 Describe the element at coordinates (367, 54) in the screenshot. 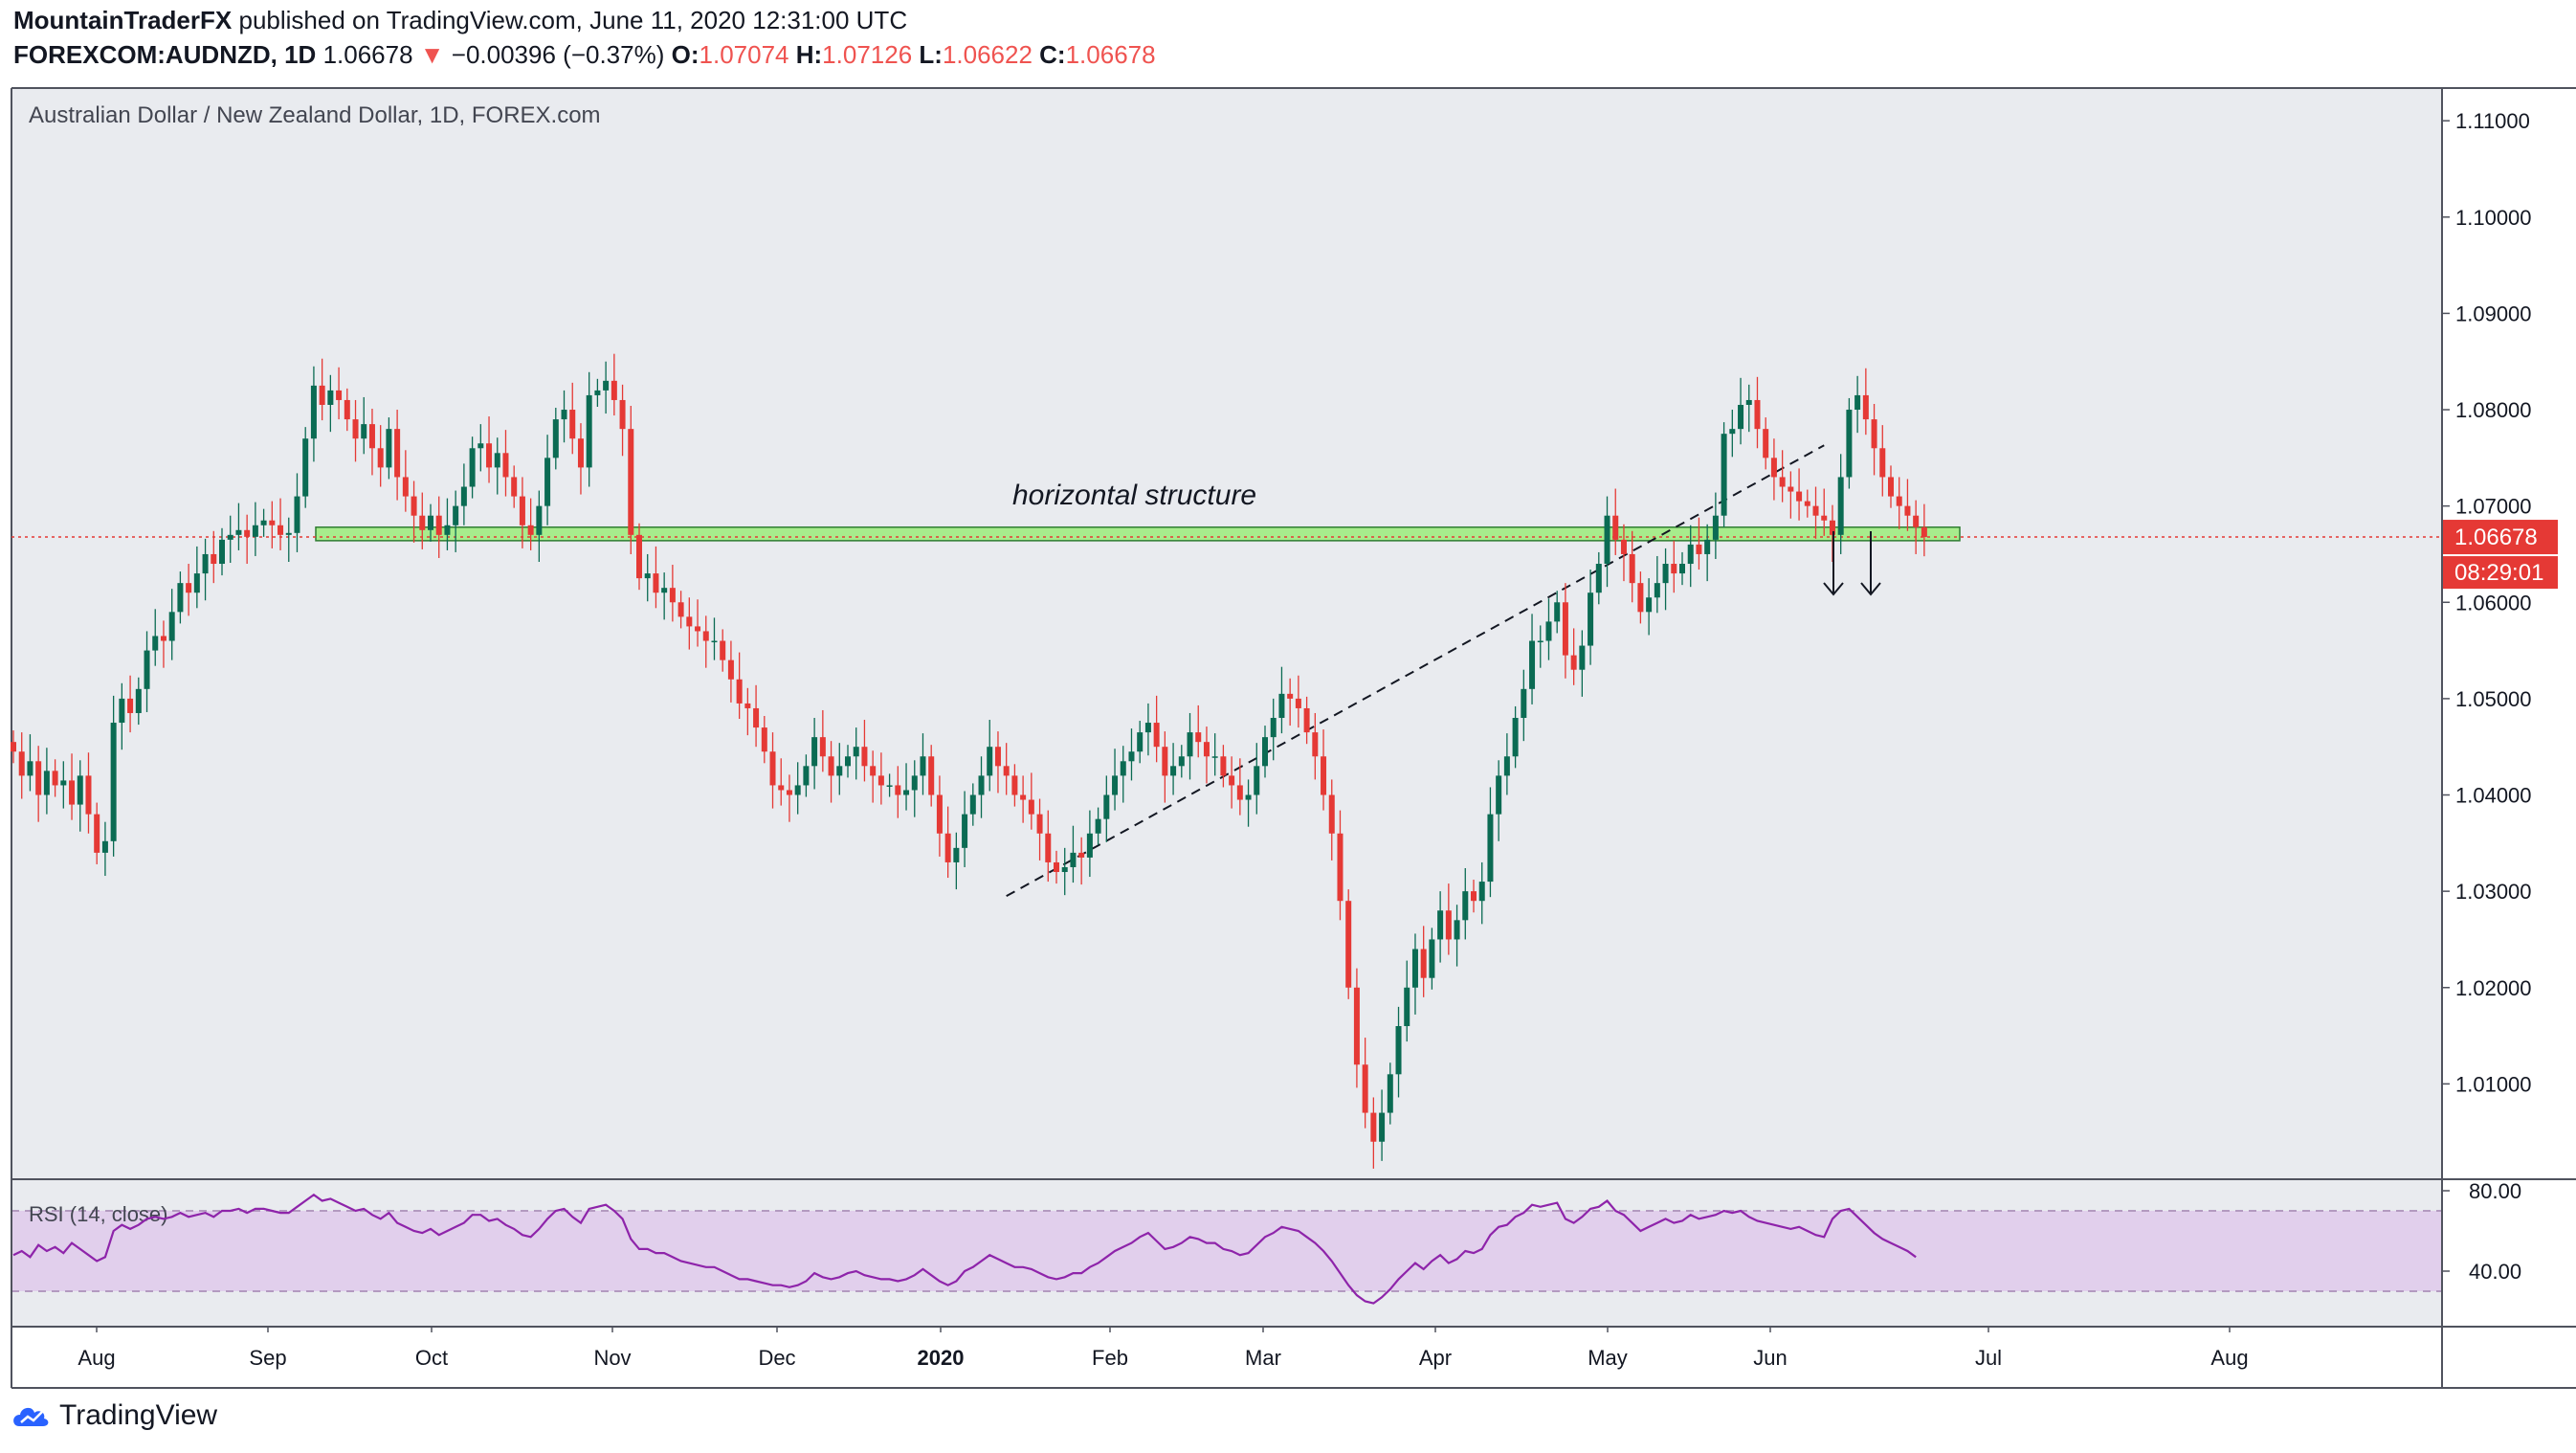

I see `last-price: 1.06678` at that location.